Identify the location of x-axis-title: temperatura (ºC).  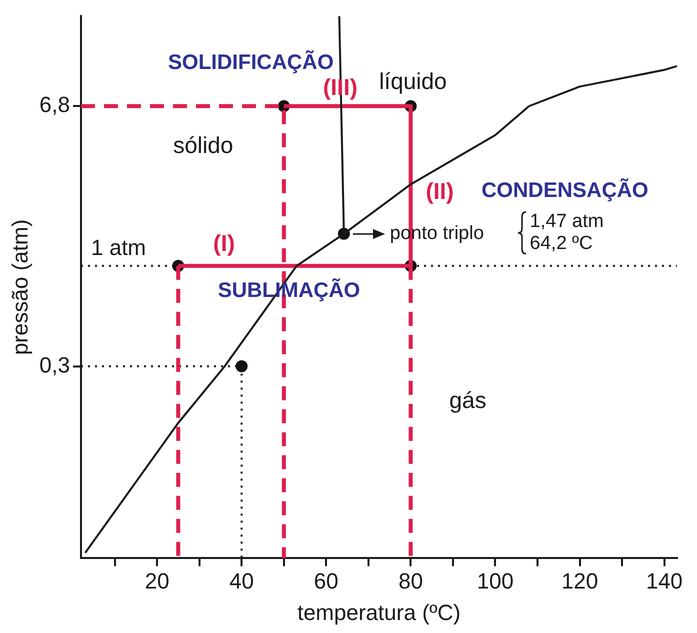
(379, 612).